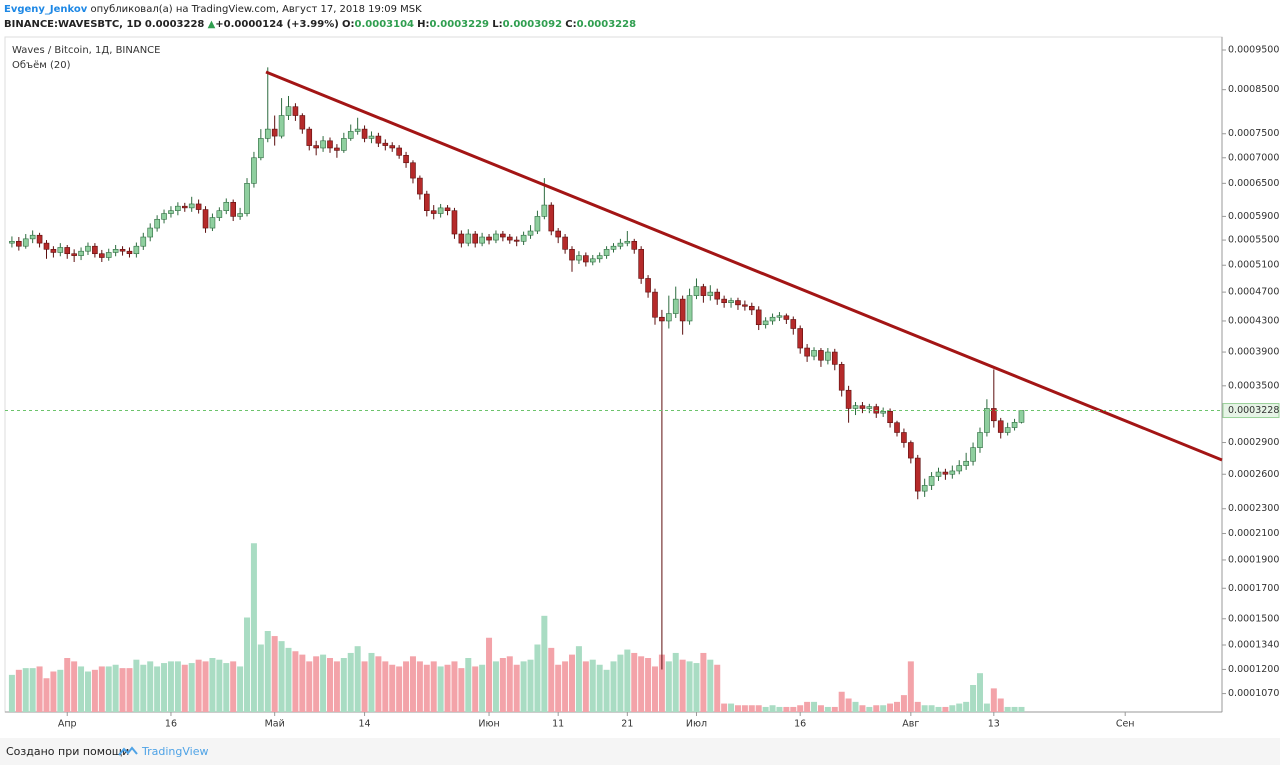  I want to click on x-tick-label: Авг, so click(910, 724).